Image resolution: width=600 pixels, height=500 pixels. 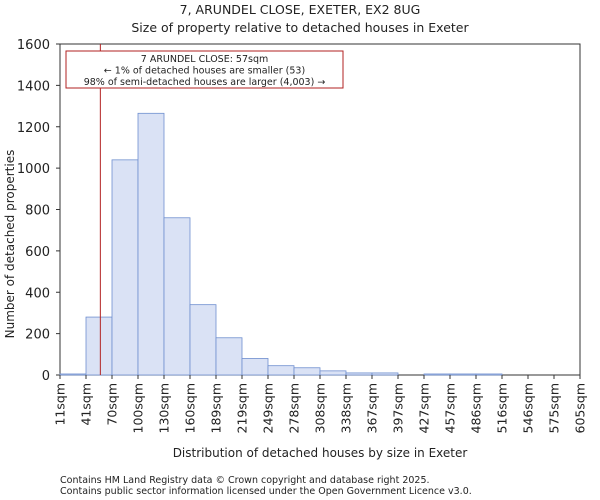 I want to click on annotation-box, so click(x=204, y=69).